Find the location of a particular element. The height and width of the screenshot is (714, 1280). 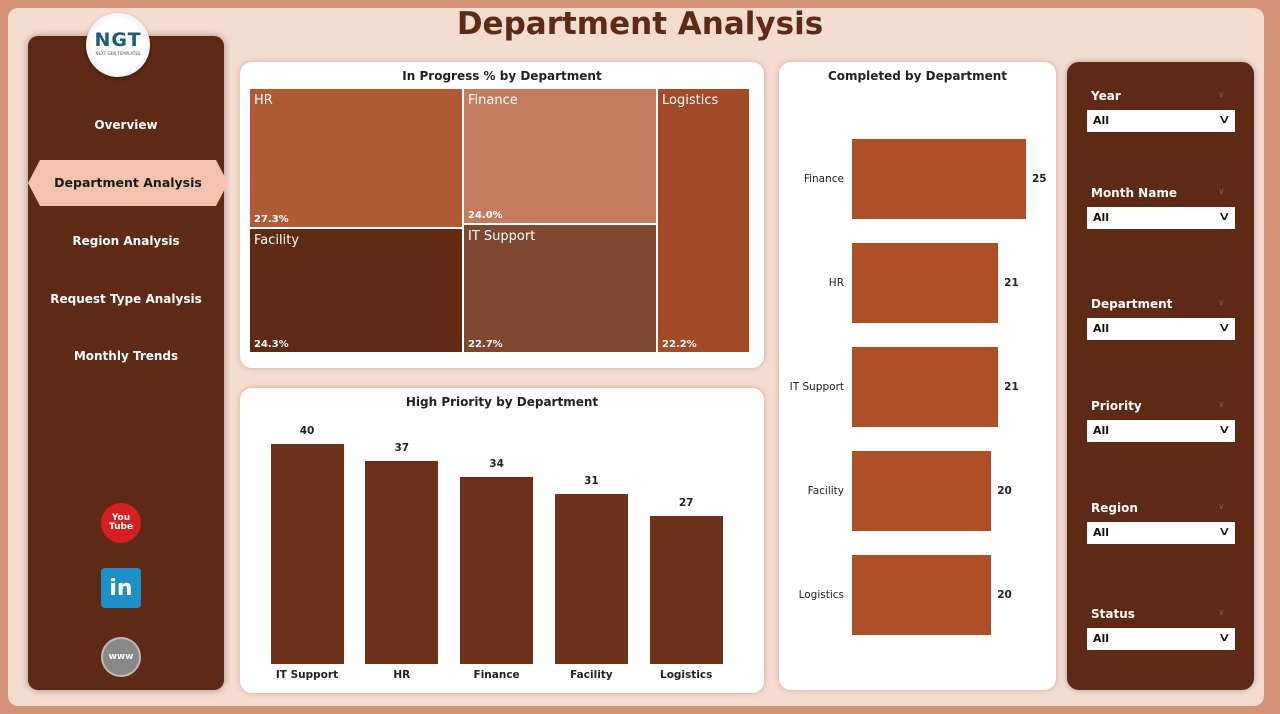

nav-request-type-analysis: Request Type Analysis is located at coordinates (126, 299).